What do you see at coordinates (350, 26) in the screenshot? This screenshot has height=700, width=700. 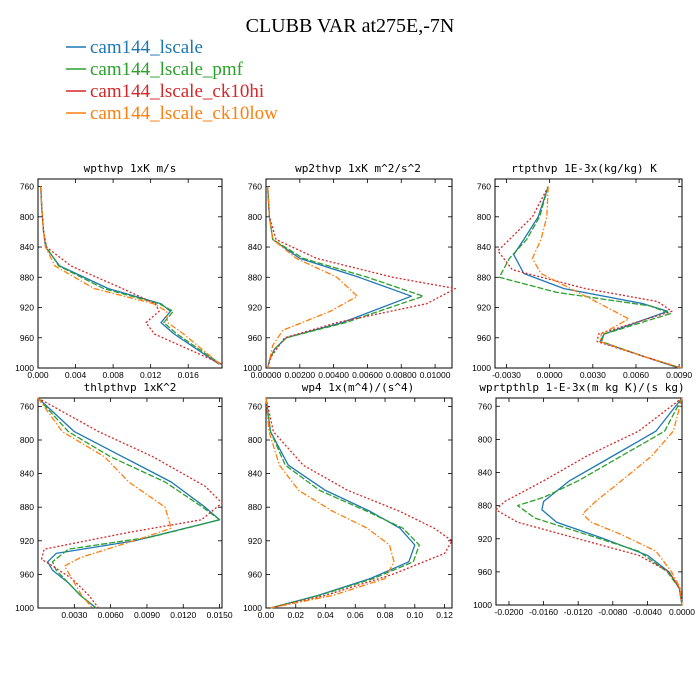 I see `figure-title: CLUBB VAR at275E,-7N` at bounding box center [350, 26].